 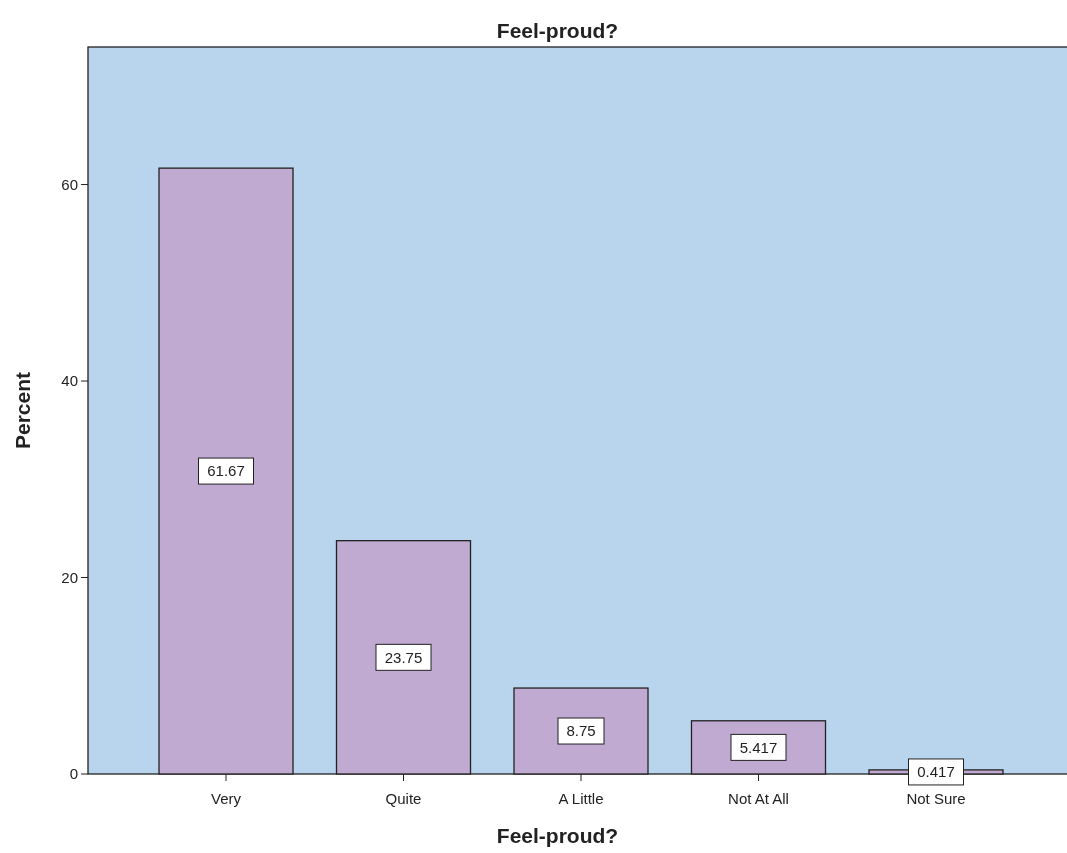 I want to click on data-label: 8.75, so click(x=581, y=731).